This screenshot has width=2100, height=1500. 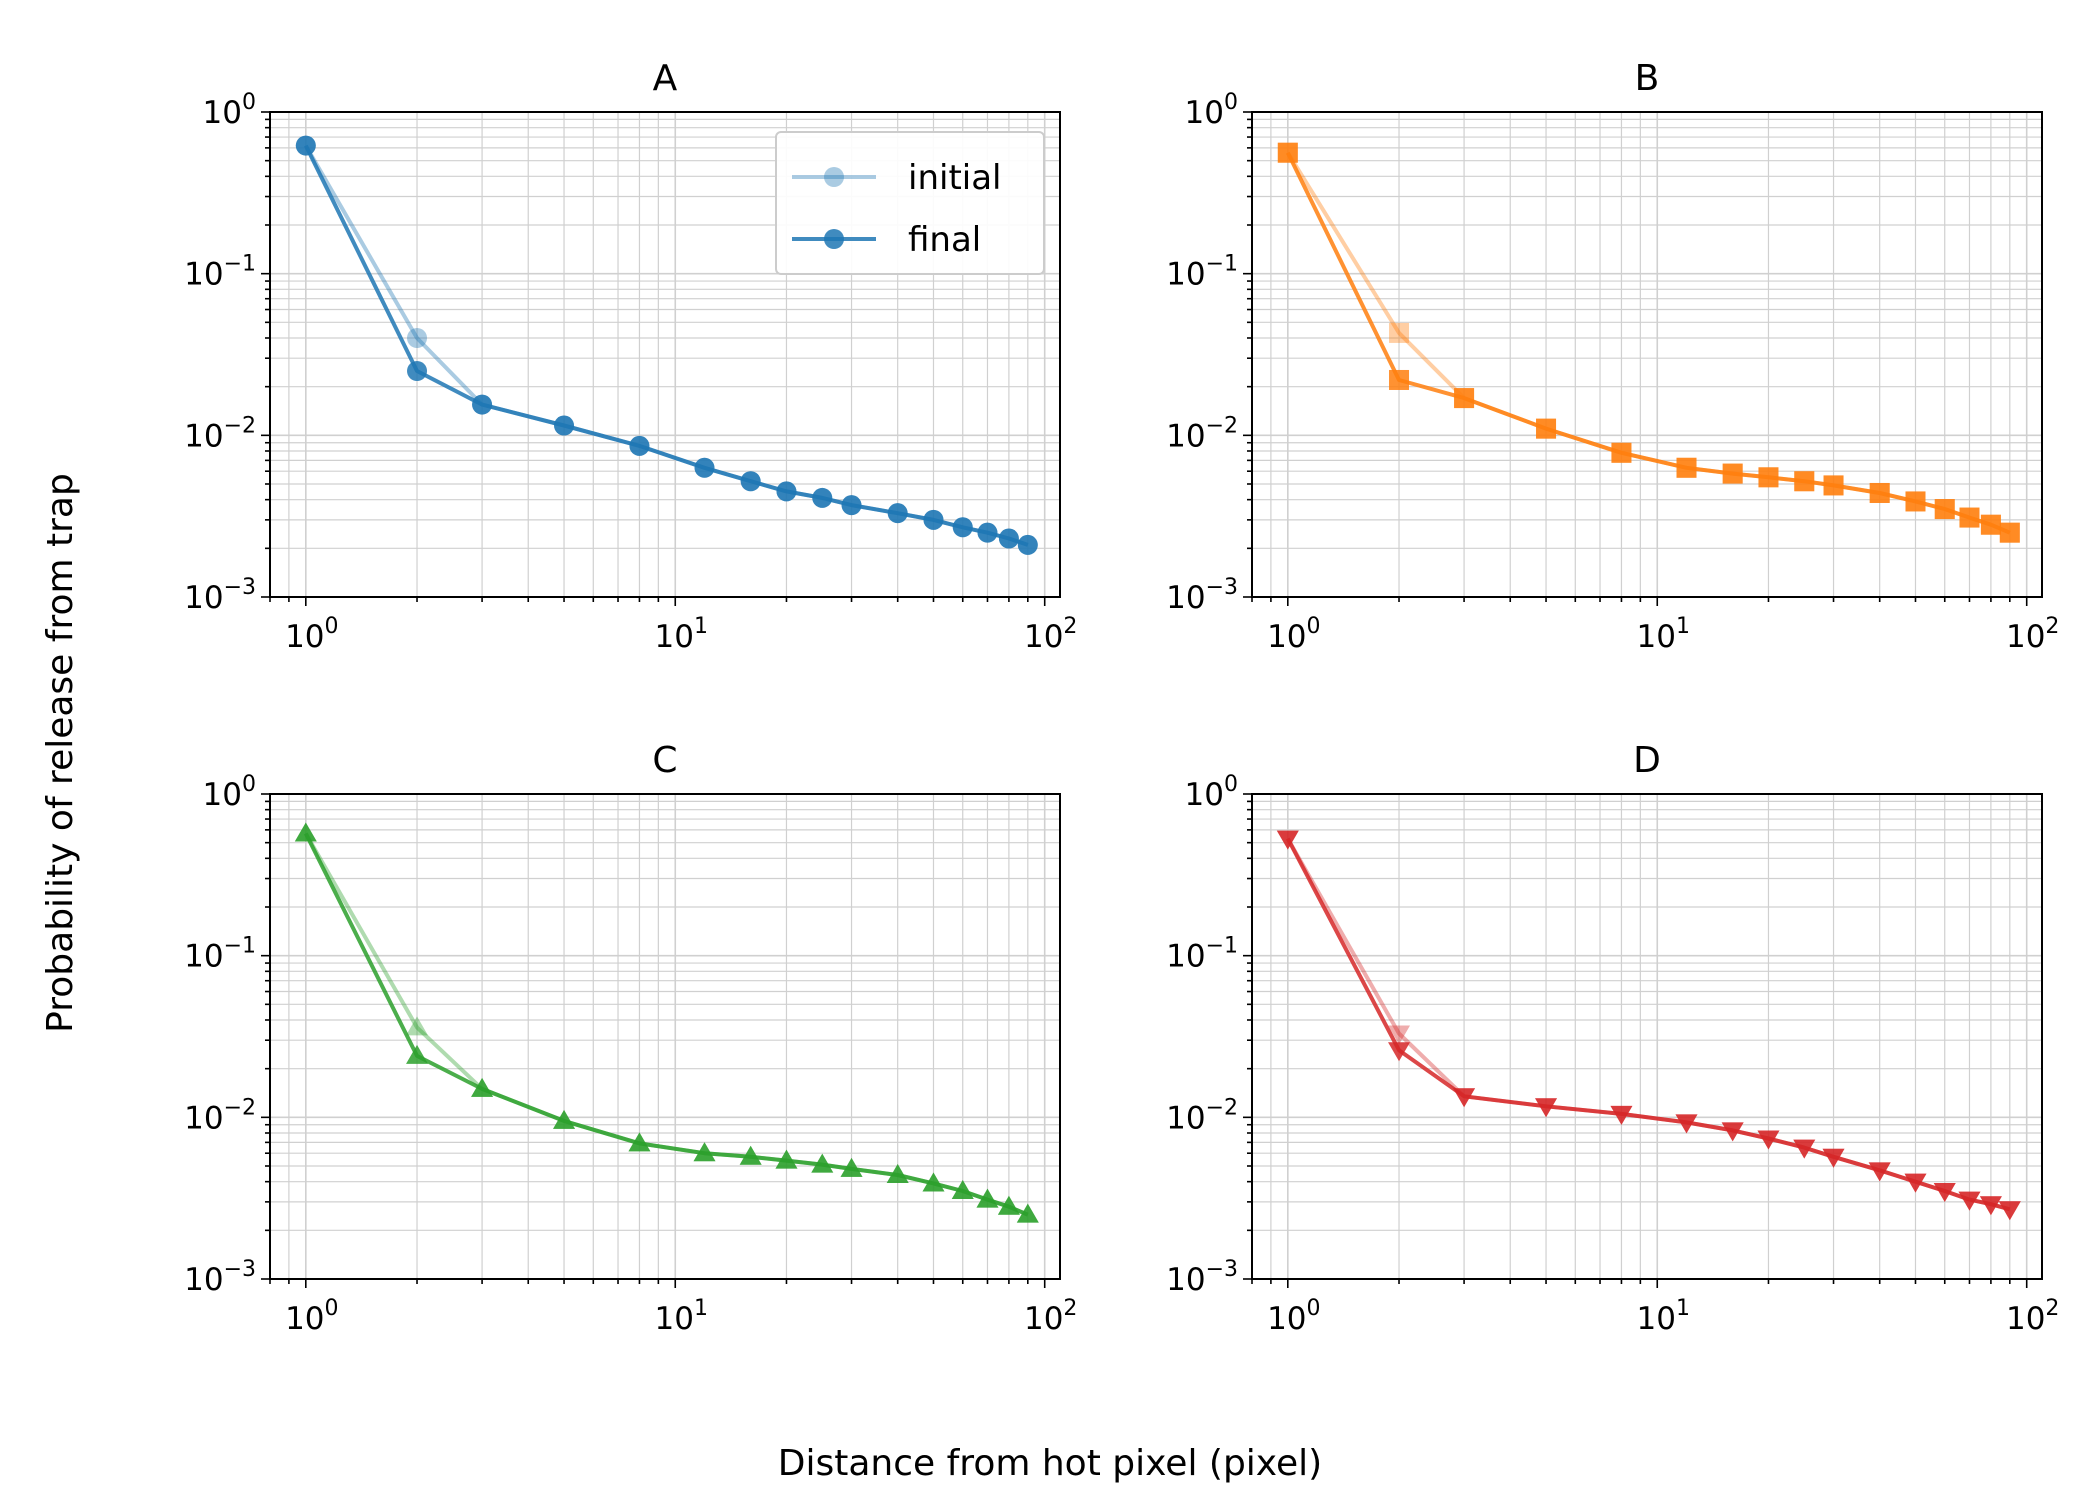 What do you see at coordinates (886, 240) in the screenshot?
I see `legend-final: final` at bounding box center [886, 240].